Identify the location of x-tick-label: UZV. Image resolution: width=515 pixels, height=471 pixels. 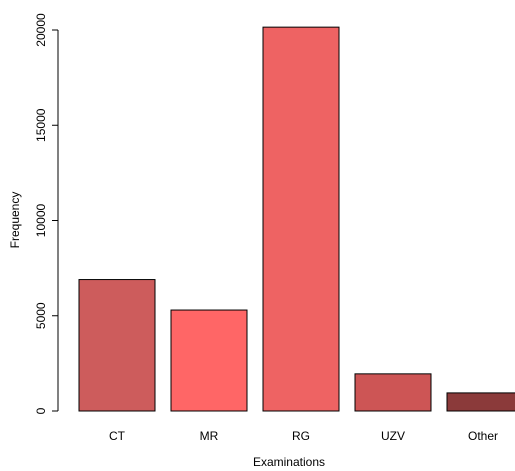
(393, 436).